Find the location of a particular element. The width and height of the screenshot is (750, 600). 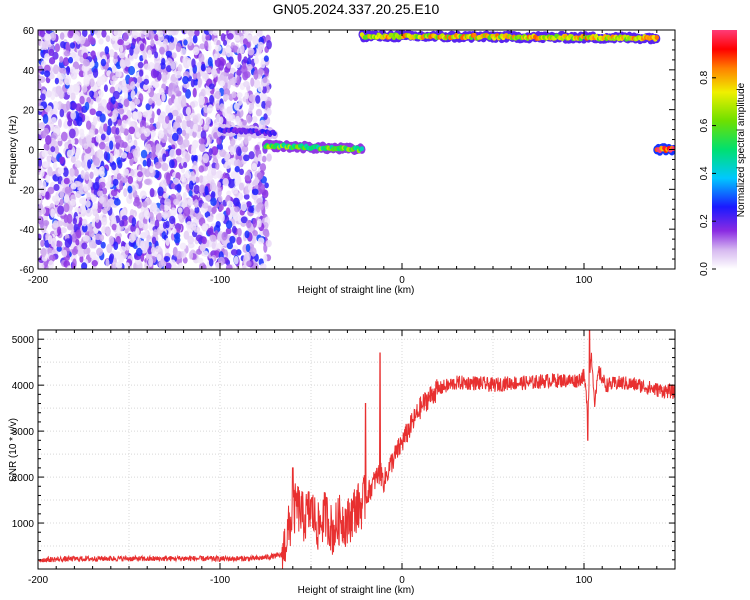

colorbar-tick-label: 0.4 is located at coordinates (704, 173).